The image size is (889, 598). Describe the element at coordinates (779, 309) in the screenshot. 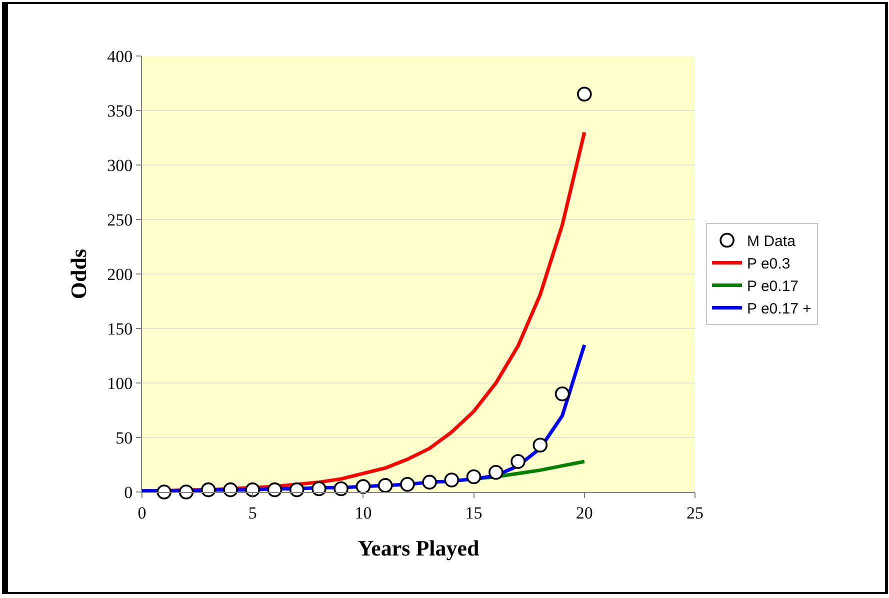

I see `legend-label: P e0.17 +` at that location.